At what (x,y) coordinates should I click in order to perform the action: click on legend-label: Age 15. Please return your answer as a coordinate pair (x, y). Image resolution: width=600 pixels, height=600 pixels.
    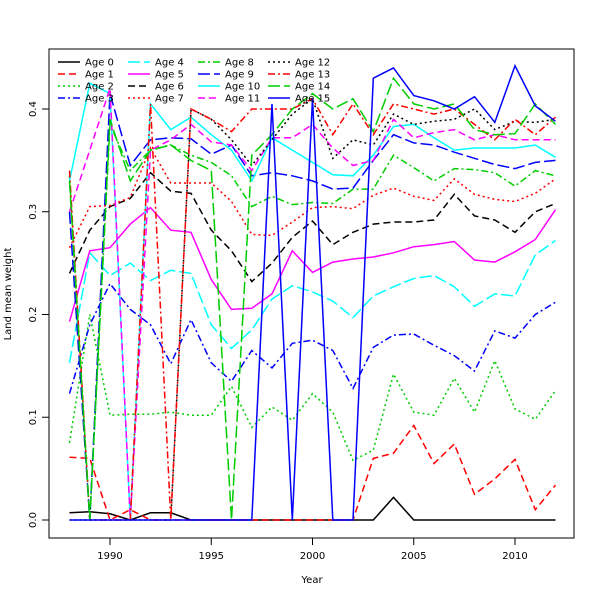
    Looking at the image, I should click on (312, 99).